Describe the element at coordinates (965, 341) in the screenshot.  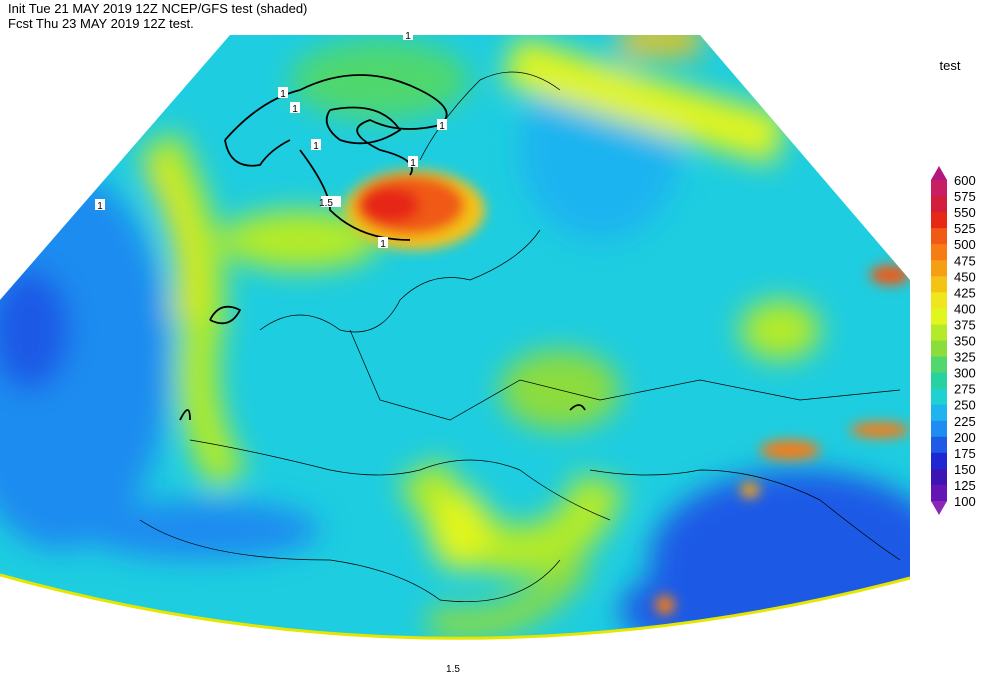
I see `colorbar-label: 350` at that location.